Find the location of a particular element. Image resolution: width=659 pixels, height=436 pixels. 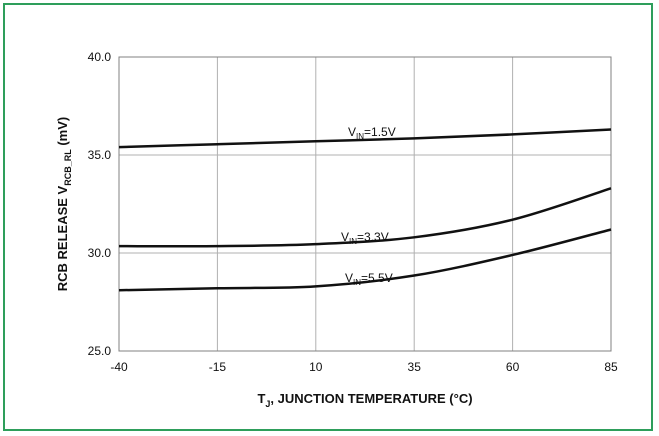

x-axis-label-rest: , JUNCTION TEMPERATURE (°C) is located at coordinates (371, 398).